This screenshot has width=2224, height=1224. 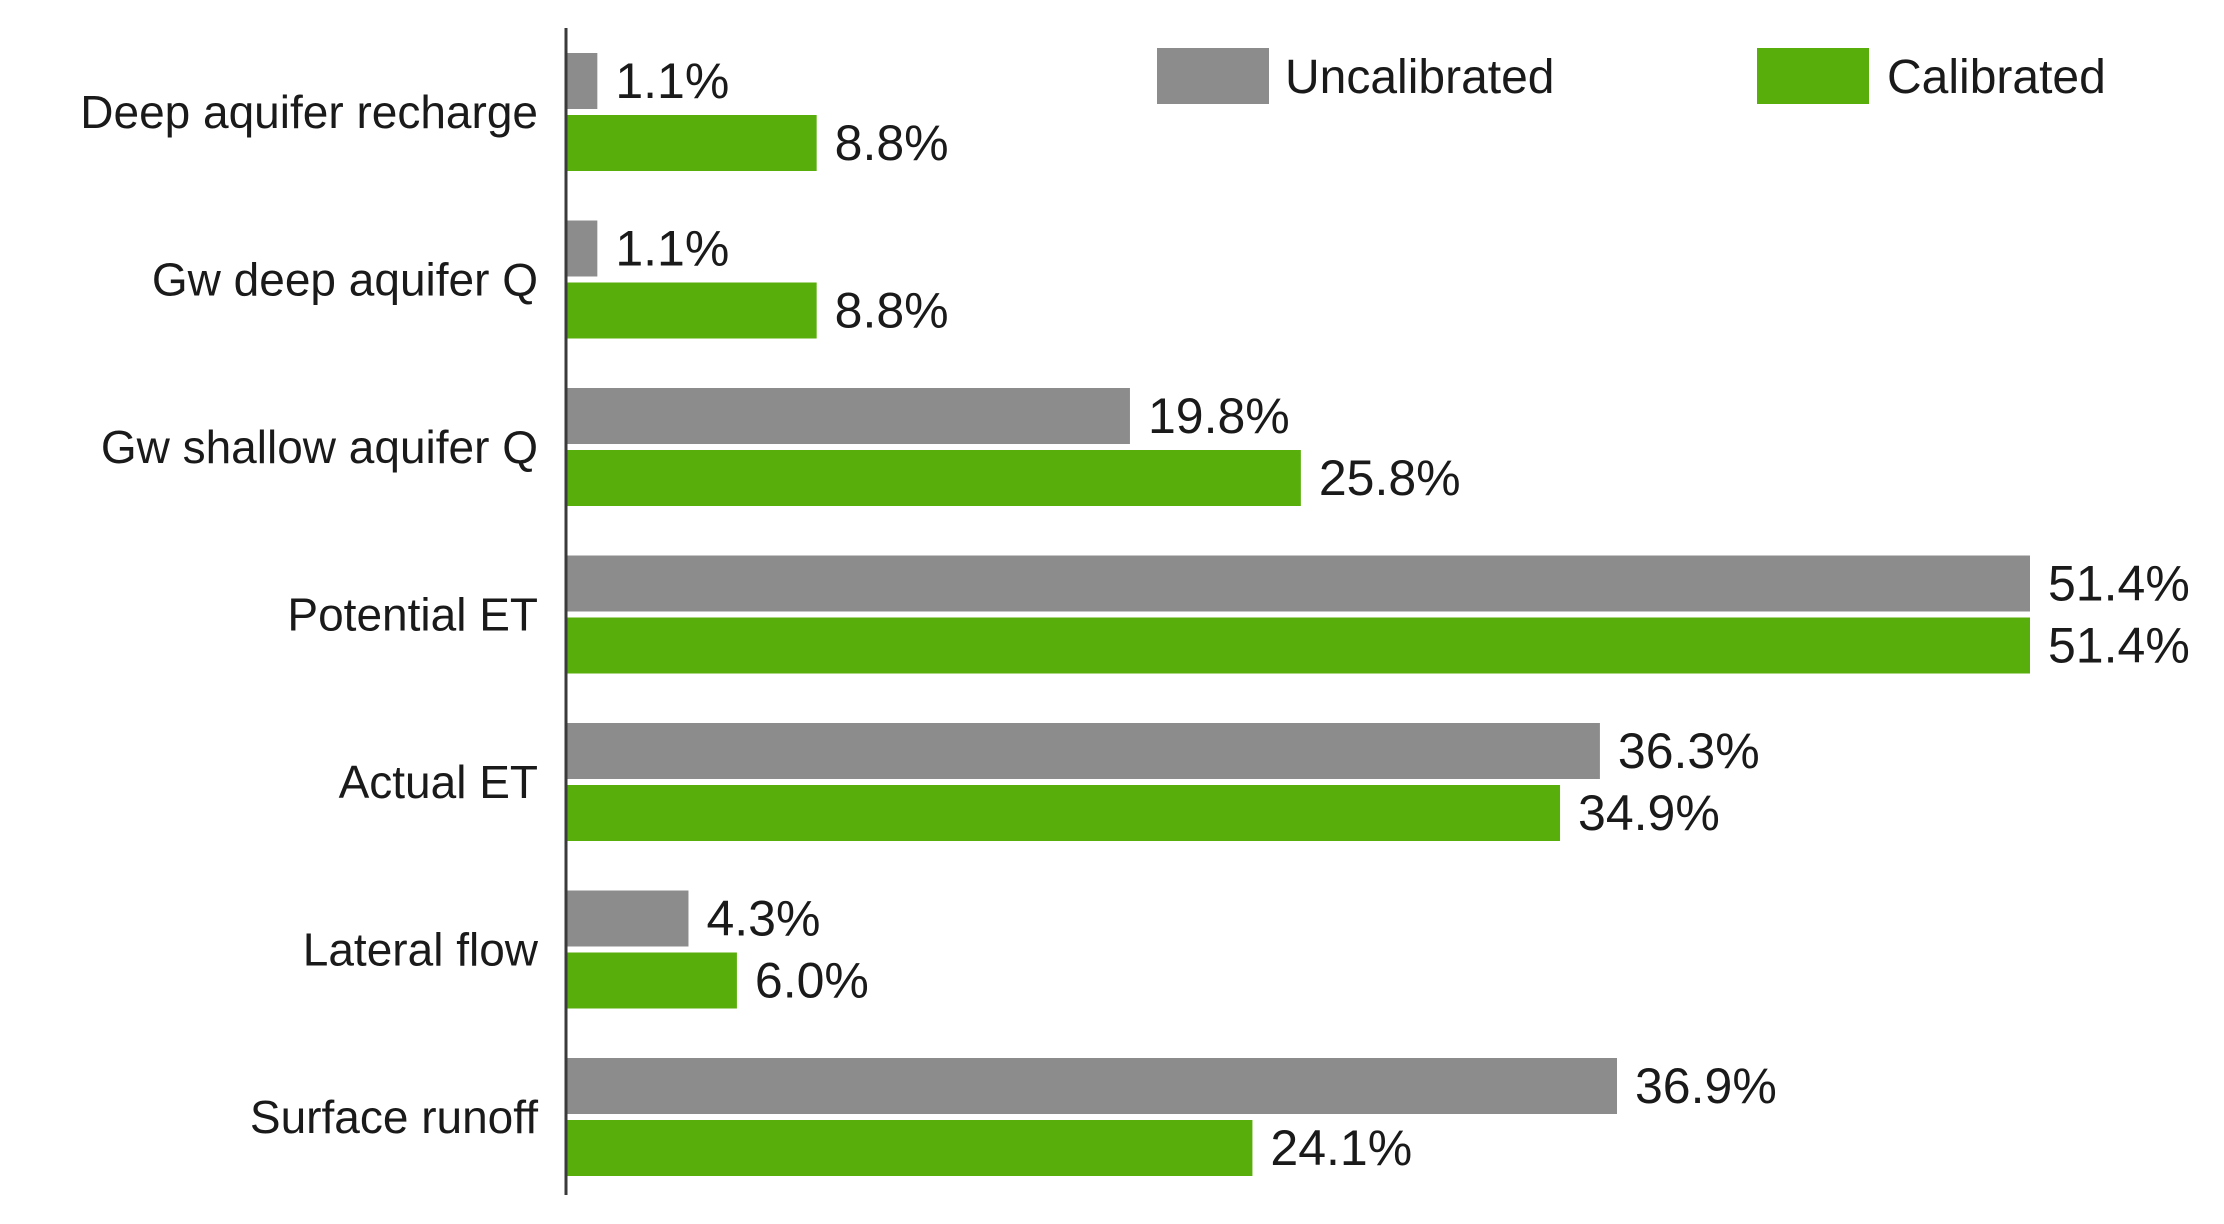 What do you see at coordinates (1341, 1148) in the screenshot?
I see `value-label: 24.1%` at bounding box center [1341, 1148].